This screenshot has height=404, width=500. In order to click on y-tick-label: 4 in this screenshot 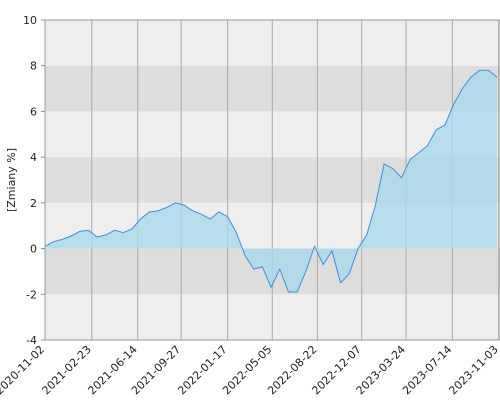, I will do `click(33, 157)`.